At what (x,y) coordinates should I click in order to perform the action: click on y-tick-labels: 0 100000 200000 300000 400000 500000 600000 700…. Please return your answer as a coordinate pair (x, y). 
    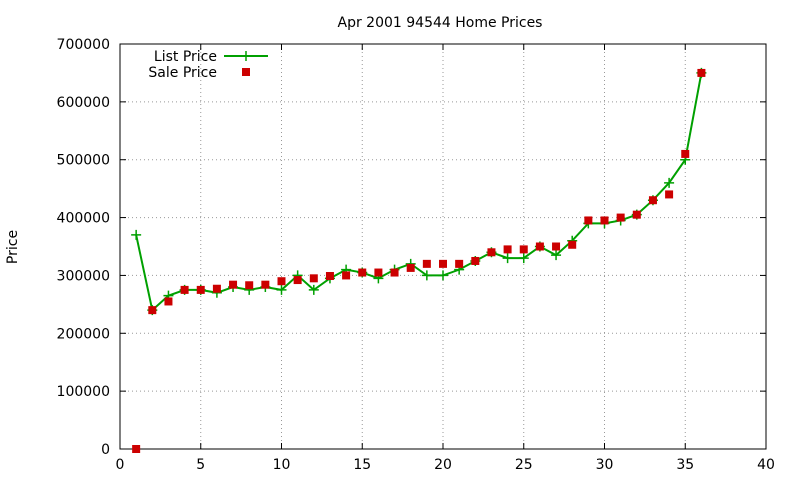
    Looking at the image, I should click on (83, 247).